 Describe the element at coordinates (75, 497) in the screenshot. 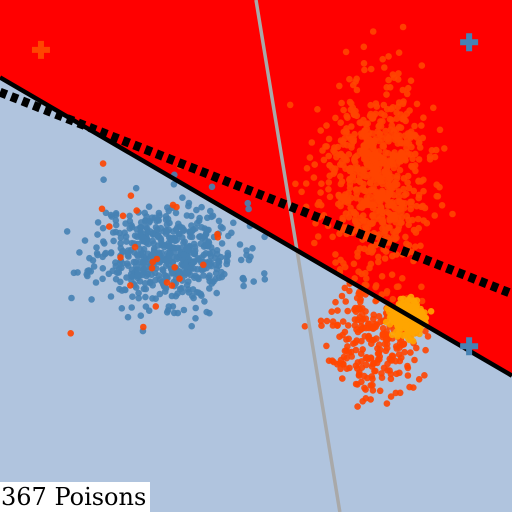

I see `poison-count-label: 367 Poisons` at that location.